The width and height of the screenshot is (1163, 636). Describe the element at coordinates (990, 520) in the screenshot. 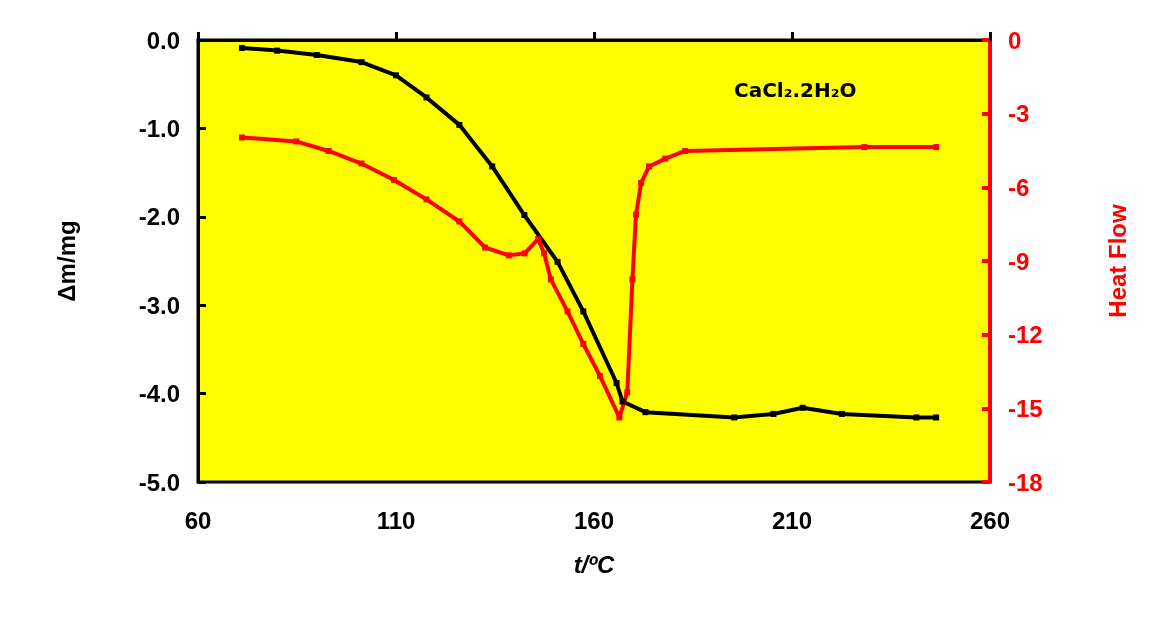

I see `x-tick-label: 260` at that location.